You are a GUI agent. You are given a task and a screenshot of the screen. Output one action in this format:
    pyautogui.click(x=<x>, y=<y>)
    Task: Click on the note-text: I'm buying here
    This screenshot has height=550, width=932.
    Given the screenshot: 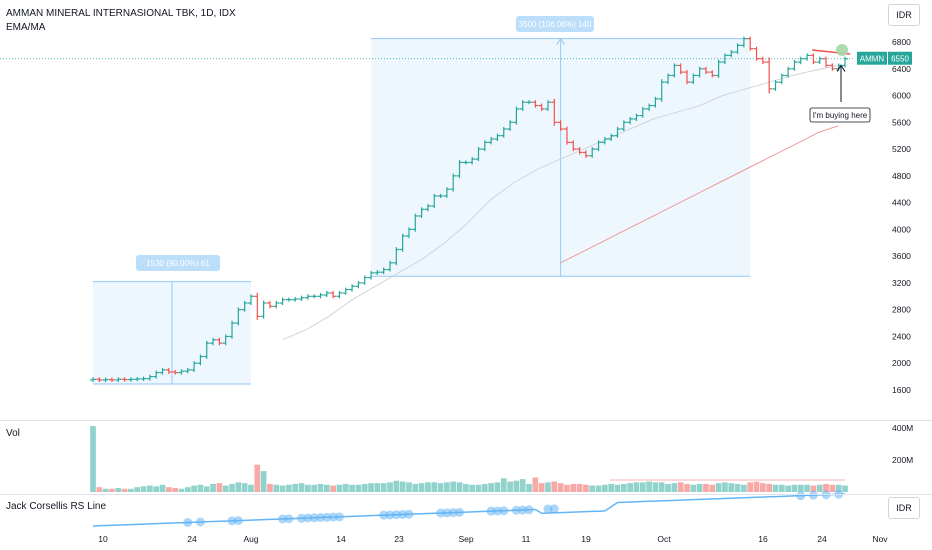 What is the action you would take?
    pyautogui.click(x=840, y=115)
    